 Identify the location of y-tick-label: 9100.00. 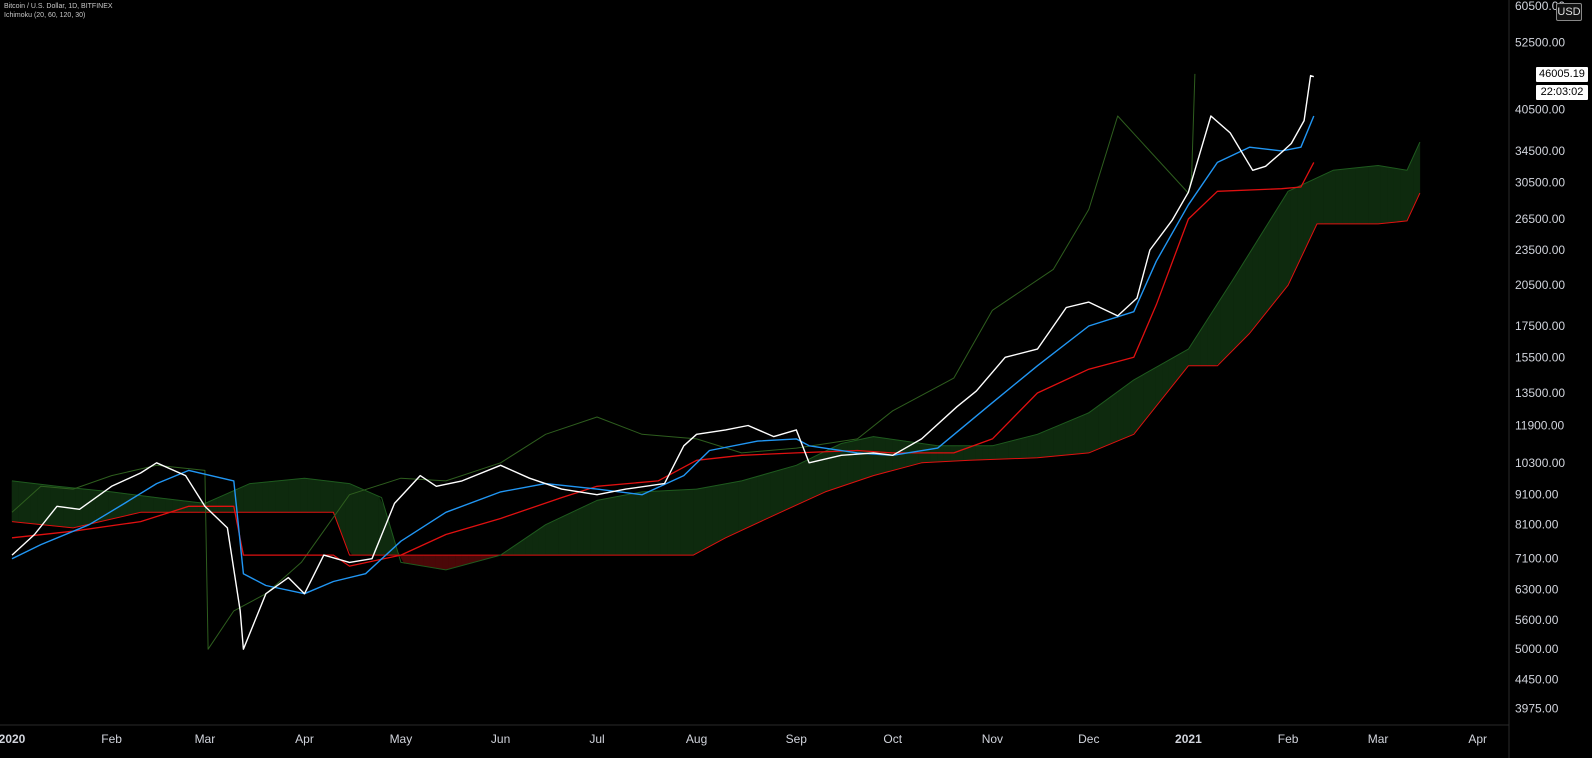
(1537, 495).